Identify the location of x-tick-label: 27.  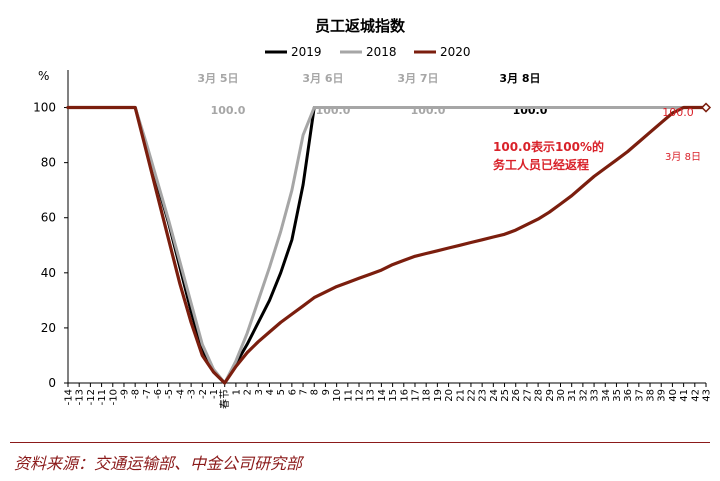
(527, 395).